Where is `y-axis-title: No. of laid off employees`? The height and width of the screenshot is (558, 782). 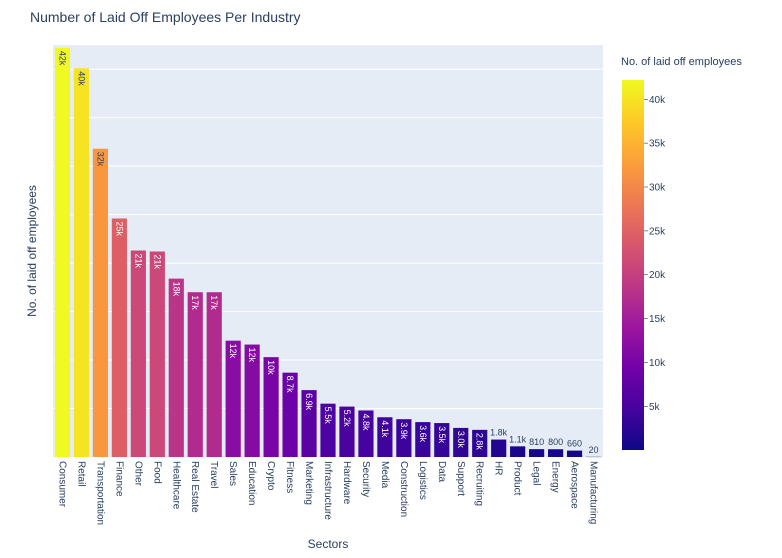
y-axis-title: No. of laid off employees is located at coordinates (32, 251).